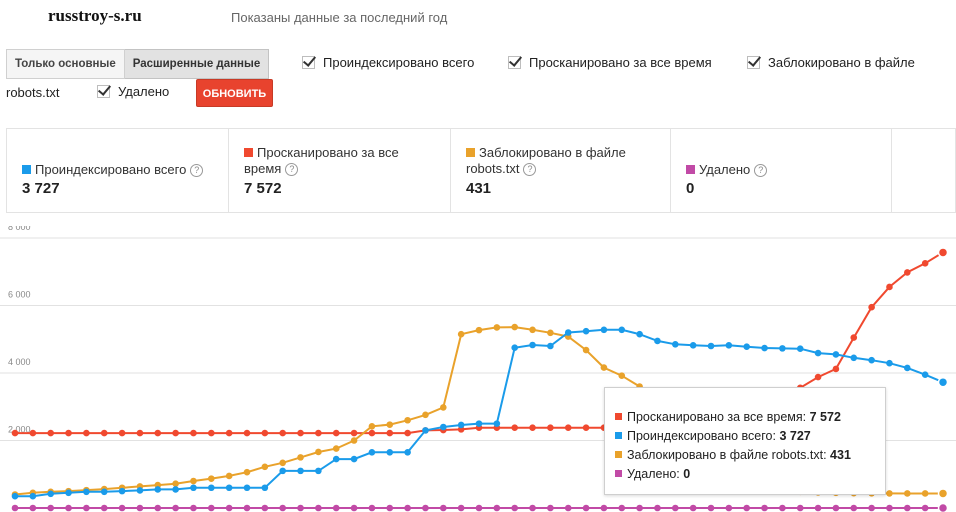  What do you see at coordinates (234, 93) in the screenshot?
I see `refresh-button: ОБНОВИТЬ` at bounding box center [234, 93].